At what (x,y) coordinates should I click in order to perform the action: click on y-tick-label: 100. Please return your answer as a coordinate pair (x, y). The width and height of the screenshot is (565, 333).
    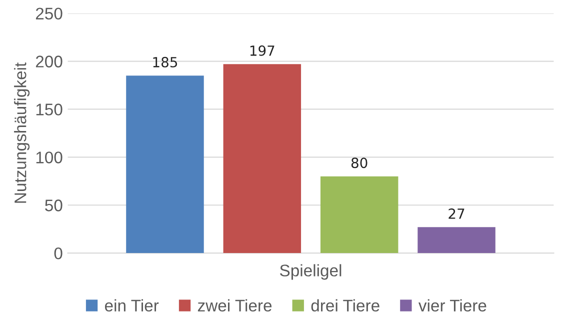
    Looking at the image, I should click on (49, 158).